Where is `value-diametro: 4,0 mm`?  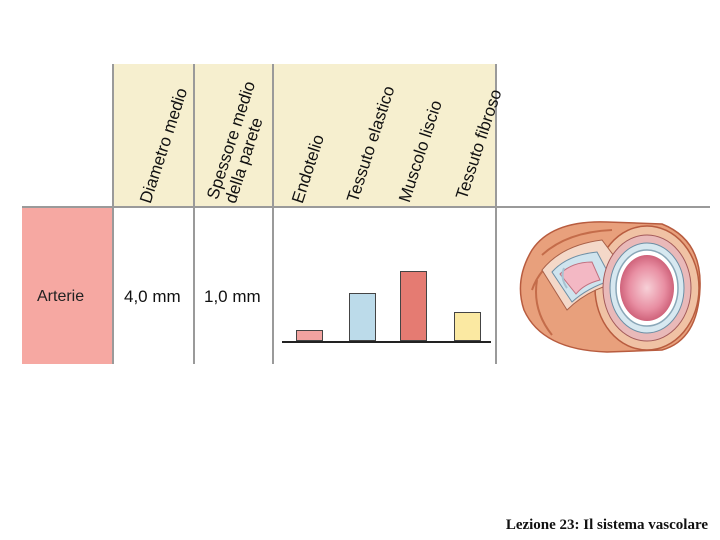 value-diametro: 4,0 mm is located at coordinates (152, 296).